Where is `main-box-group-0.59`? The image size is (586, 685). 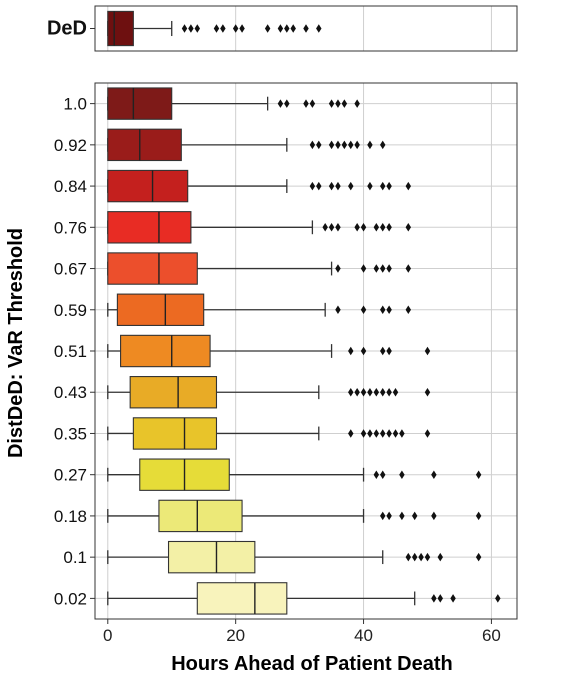 main-box-group-0.59 is located at coordinates (259, 309).